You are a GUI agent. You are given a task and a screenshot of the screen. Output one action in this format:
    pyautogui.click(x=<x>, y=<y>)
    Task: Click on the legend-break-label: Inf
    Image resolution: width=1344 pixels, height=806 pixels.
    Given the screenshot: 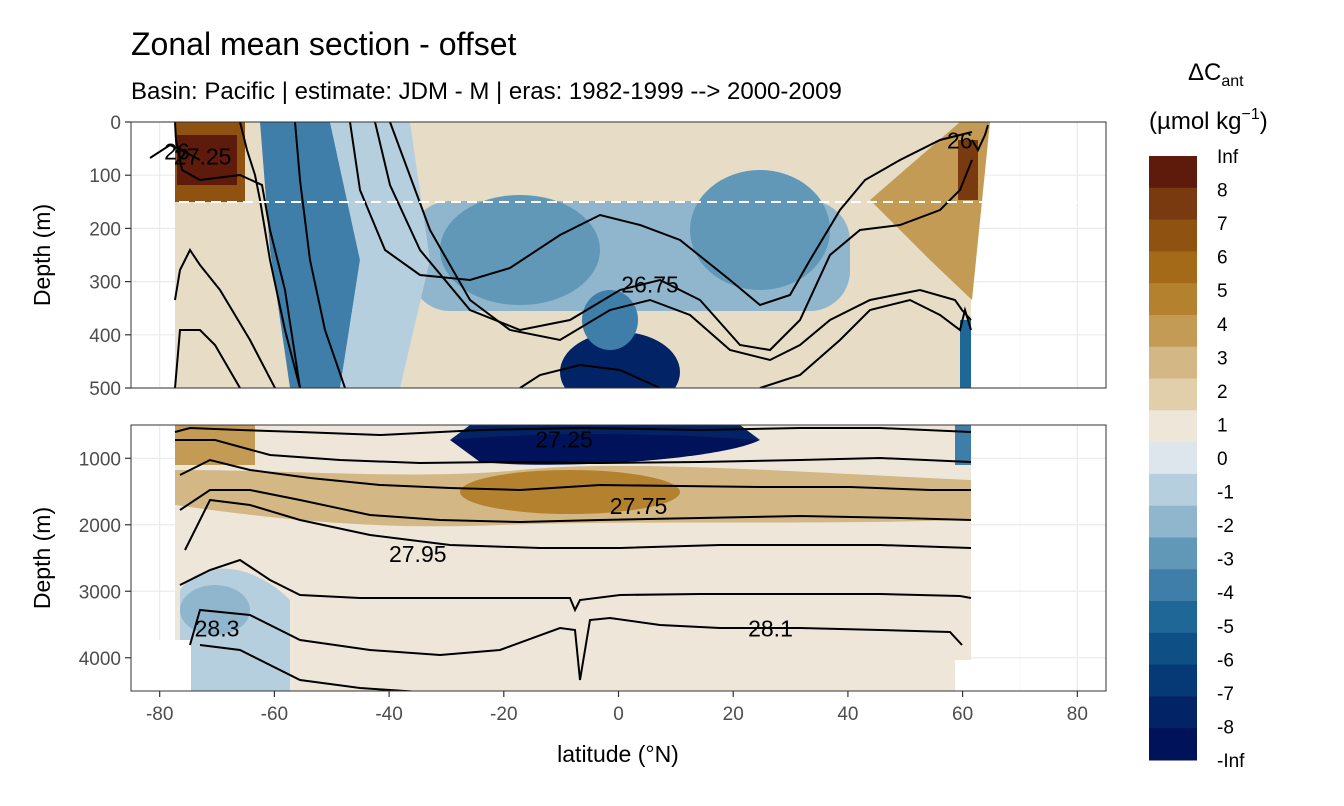 What is the action you would take?
    pyautogui.click(x=1228, y=157)
    